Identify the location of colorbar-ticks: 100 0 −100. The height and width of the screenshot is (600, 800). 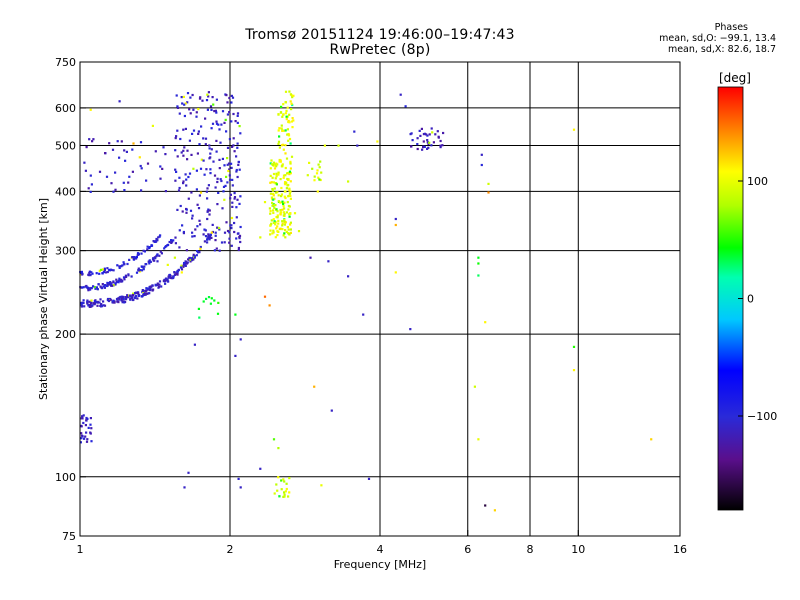
(757, 299).